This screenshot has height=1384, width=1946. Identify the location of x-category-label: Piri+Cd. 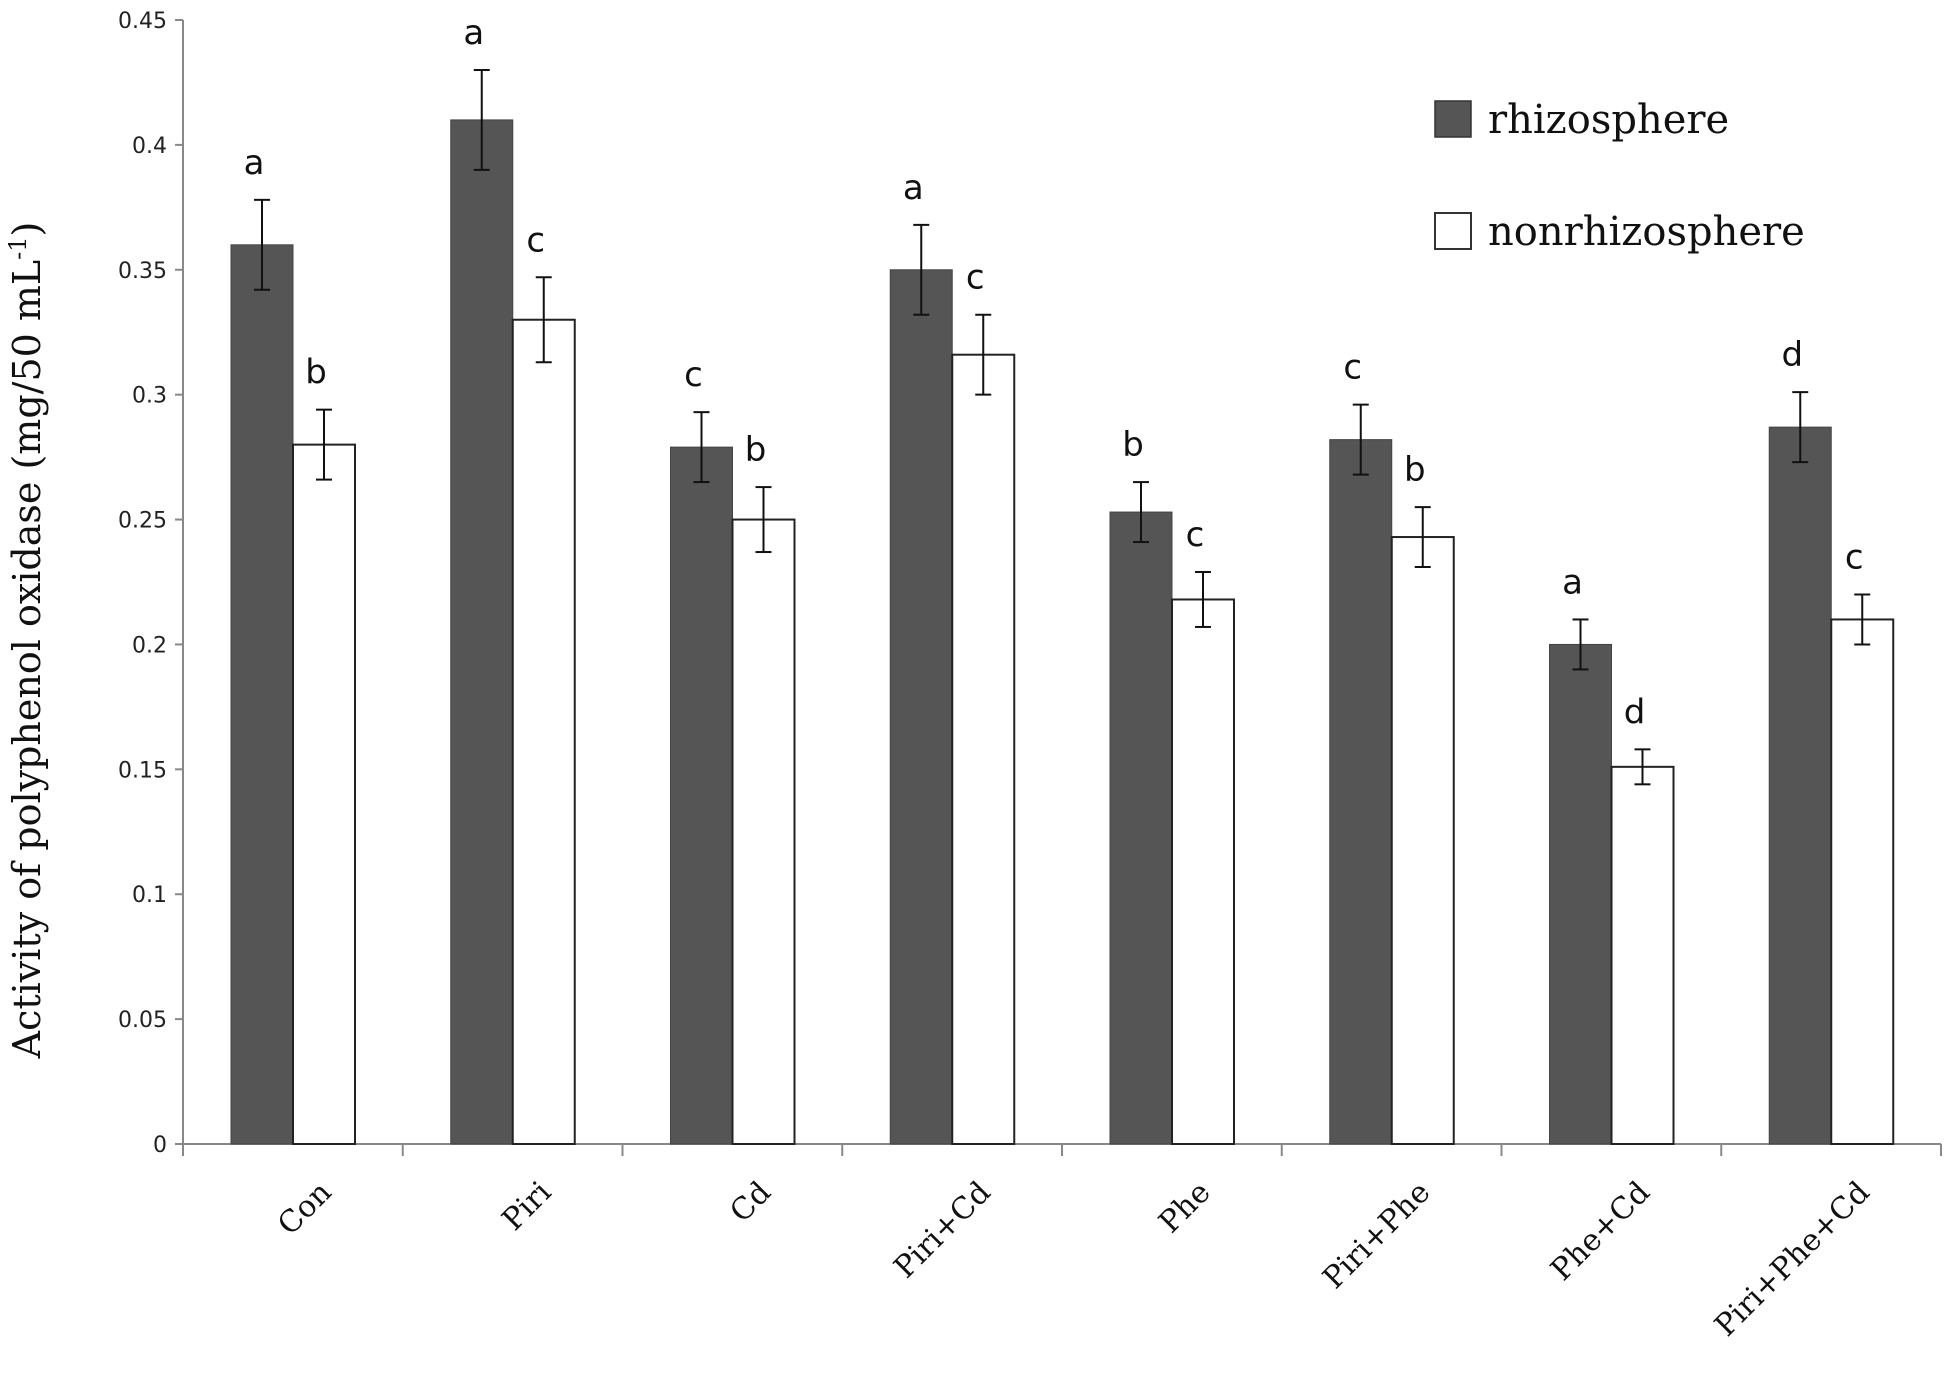
(942, 1230).